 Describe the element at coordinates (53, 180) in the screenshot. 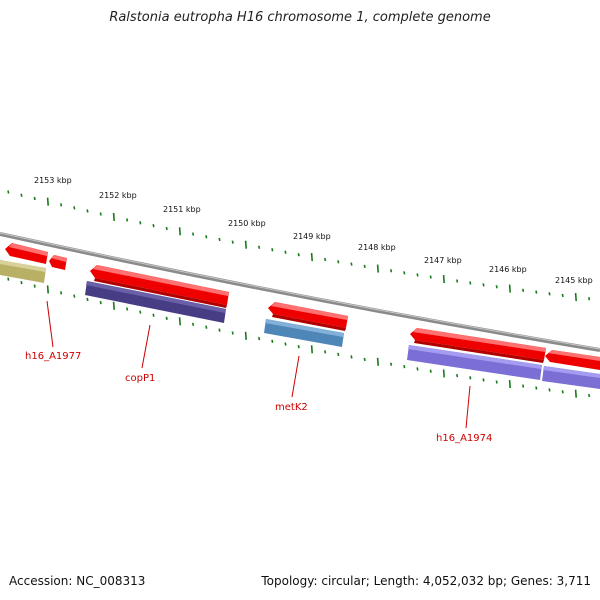

I see `ruler-label-2153: 2153 kbp` at that location.